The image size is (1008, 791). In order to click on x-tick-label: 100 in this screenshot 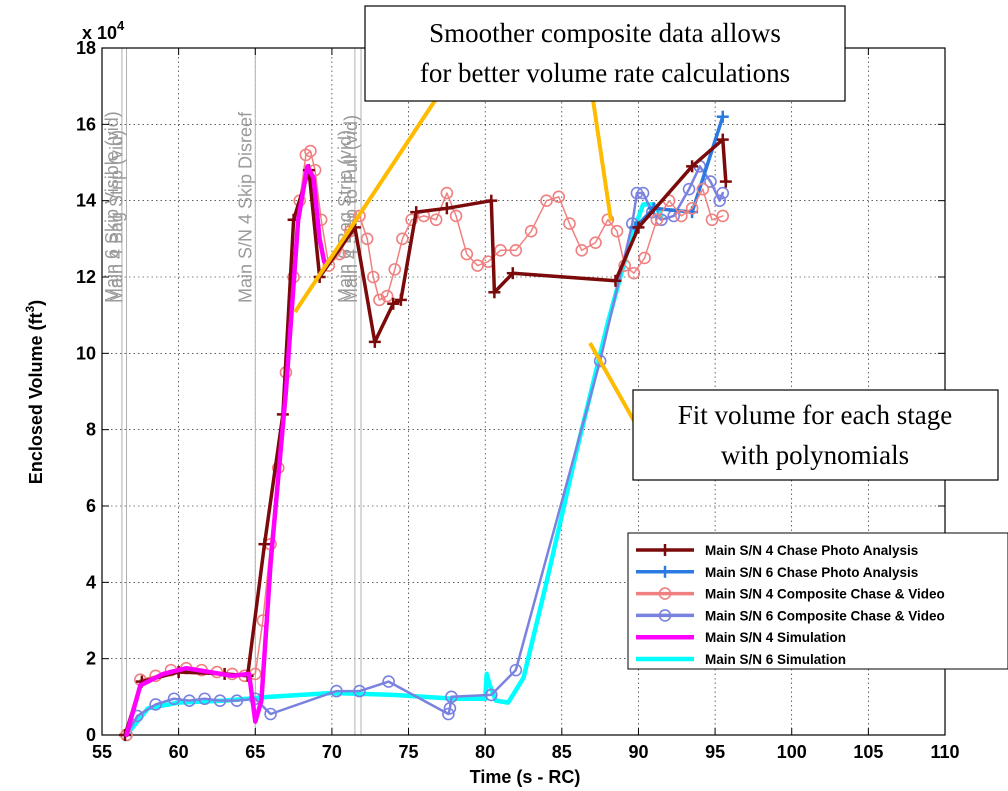, I will do `click(792, 752)`.